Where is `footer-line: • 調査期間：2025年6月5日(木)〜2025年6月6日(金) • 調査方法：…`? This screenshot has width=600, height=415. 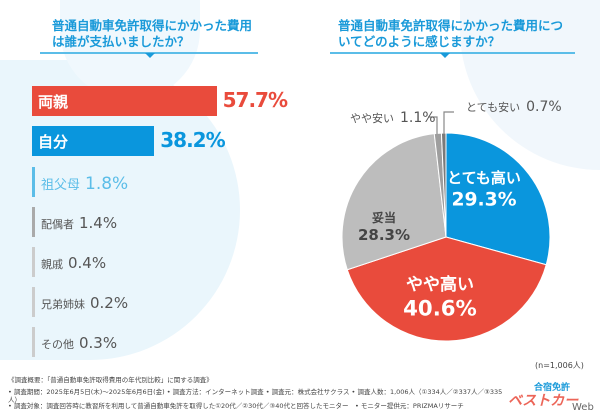 footer-line: • 調査期間：2025年6月5日(木)〜2025年6月6日(金) • 調査方法：… is located at coordinates (255, 396).